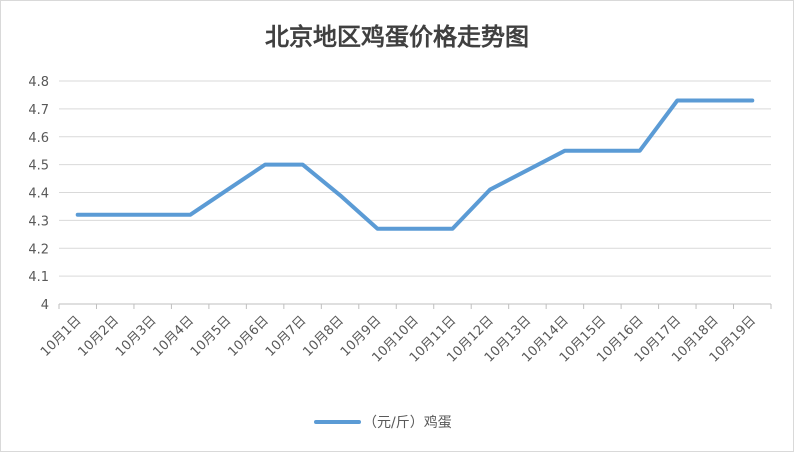  What do you see at coordinates (38, 82) in the screenshot?
I see `y-tick-label: 4.8` at bounding box center [38, 82].